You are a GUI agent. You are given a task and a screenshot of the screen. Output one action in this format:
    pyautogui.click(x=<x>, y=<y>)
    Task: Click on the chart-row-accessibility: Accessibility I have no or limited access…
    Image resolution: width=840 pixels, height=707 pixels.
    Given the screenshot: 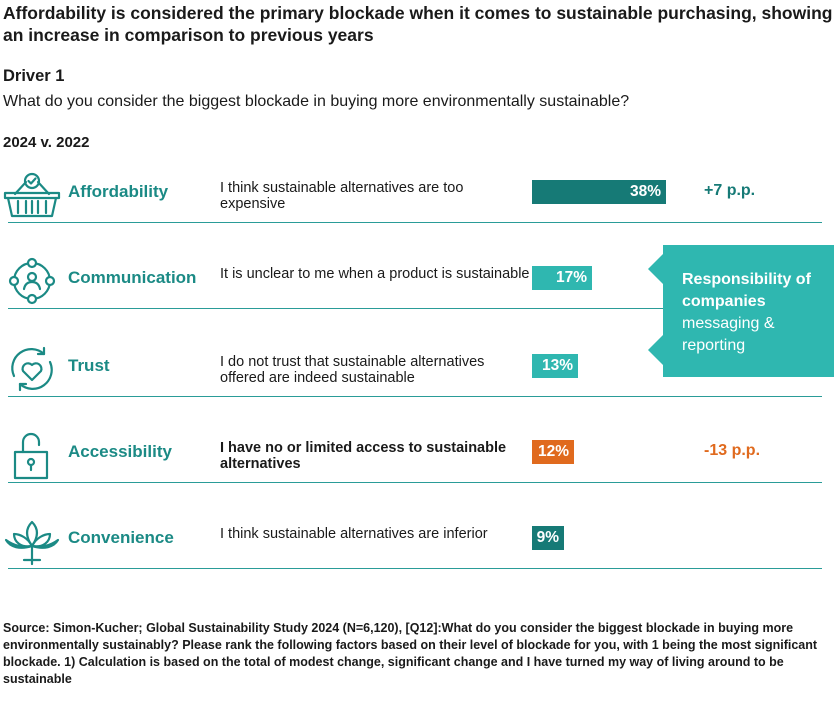 What is the action you would take?
    pyautogui.click(x=411, y=472)
    